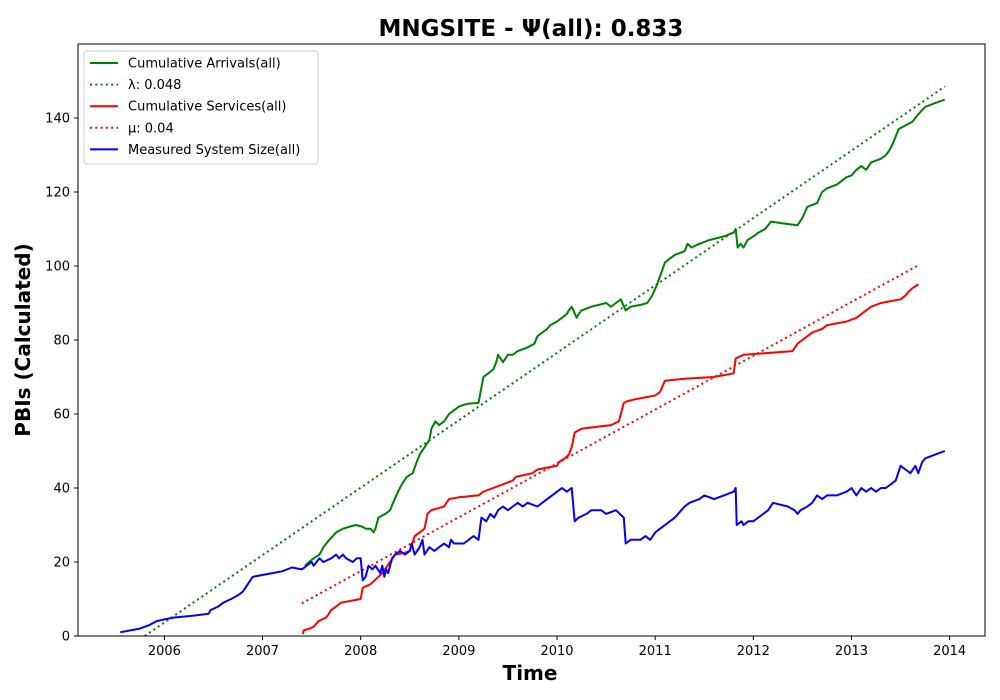 This screenshot has width=1000, height=700. What do you see at coordinates (151, 128) in the screenshot?
I see `legend-label: μ: 0.04` at bounding box center [151, 128].